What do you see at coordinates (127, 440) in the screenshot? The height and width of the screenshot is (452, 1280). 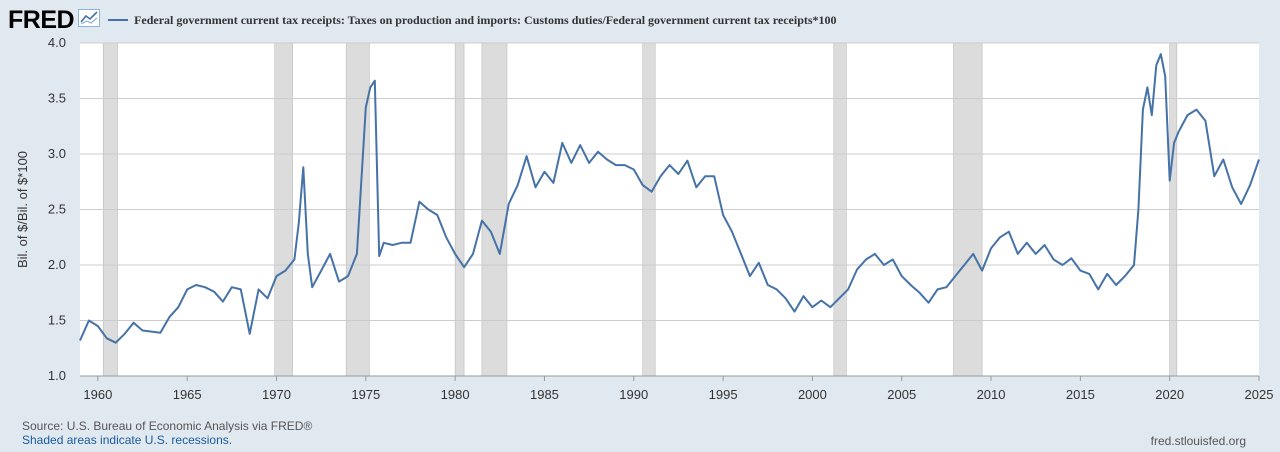 I see `recession-note-link: Shaded areas indicate U.S. recessions.` at bounding box center [127, 440].